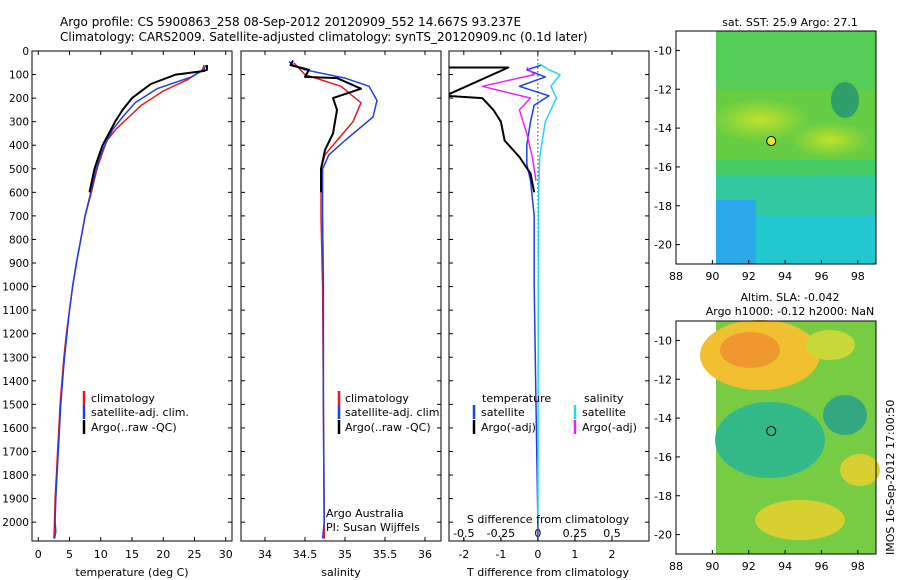 The width and height of the screenshot is (900, 580). Describe the element at coordinates (373, 527) in the screenshot. I see `annotation-pi: PI: Susan Wijffels` at that location.